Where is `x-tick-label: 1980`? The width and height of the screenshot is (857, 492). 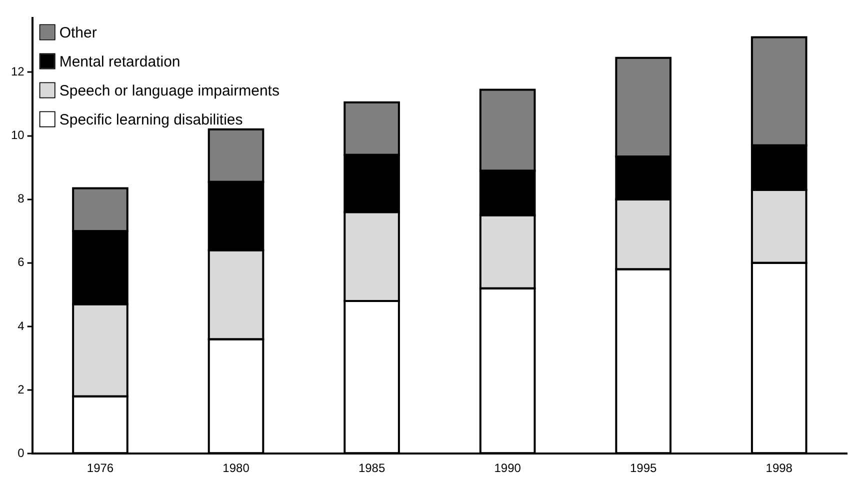
x-tick-label: 1980 is located at coordinates (236, 468).